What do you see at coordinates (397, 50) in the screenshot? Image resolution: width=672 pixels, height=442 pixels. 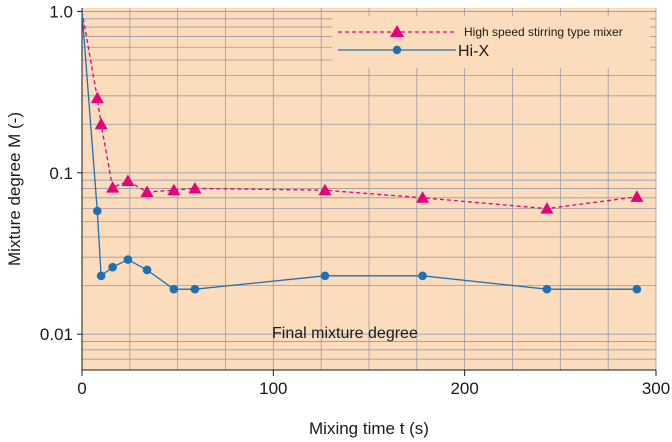 I see `legend-marker-hi-x` at bounding box center [397, 50].